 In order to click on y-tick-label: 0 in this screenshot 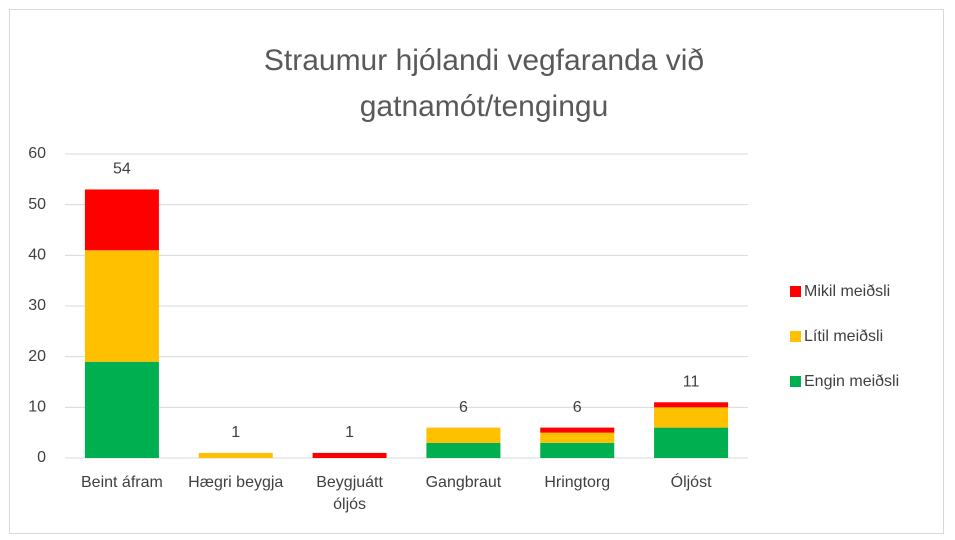, I will do `click(41, 457)`.